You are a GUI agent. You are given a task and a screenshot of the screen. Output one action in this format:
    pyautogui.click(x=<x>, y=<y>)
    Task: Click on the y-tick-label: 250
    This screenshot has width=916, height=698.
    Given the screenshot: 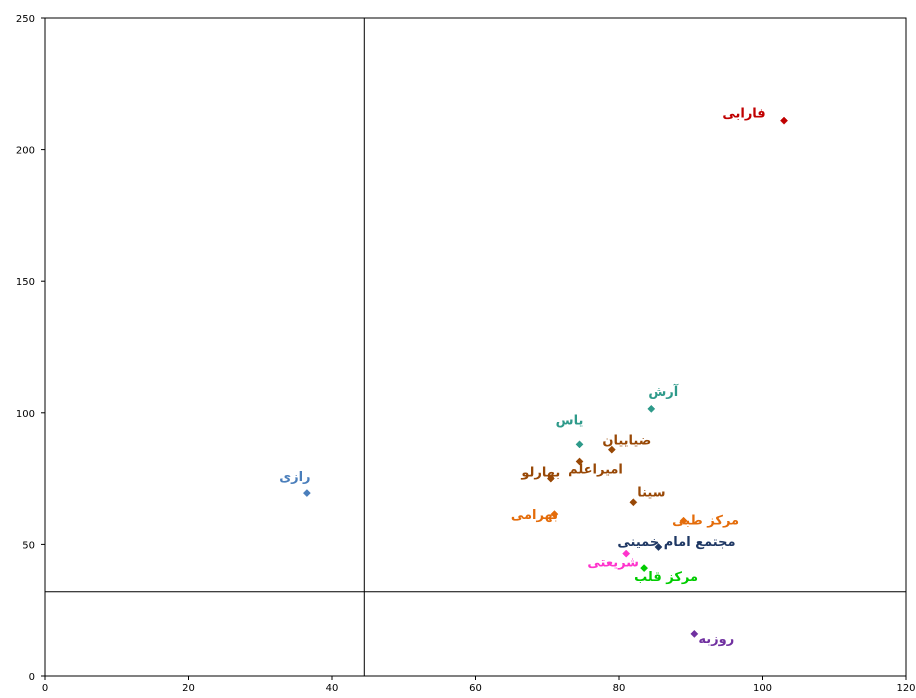 What is the action you would take?
    pyautogui.click(x=25, y=19)
    